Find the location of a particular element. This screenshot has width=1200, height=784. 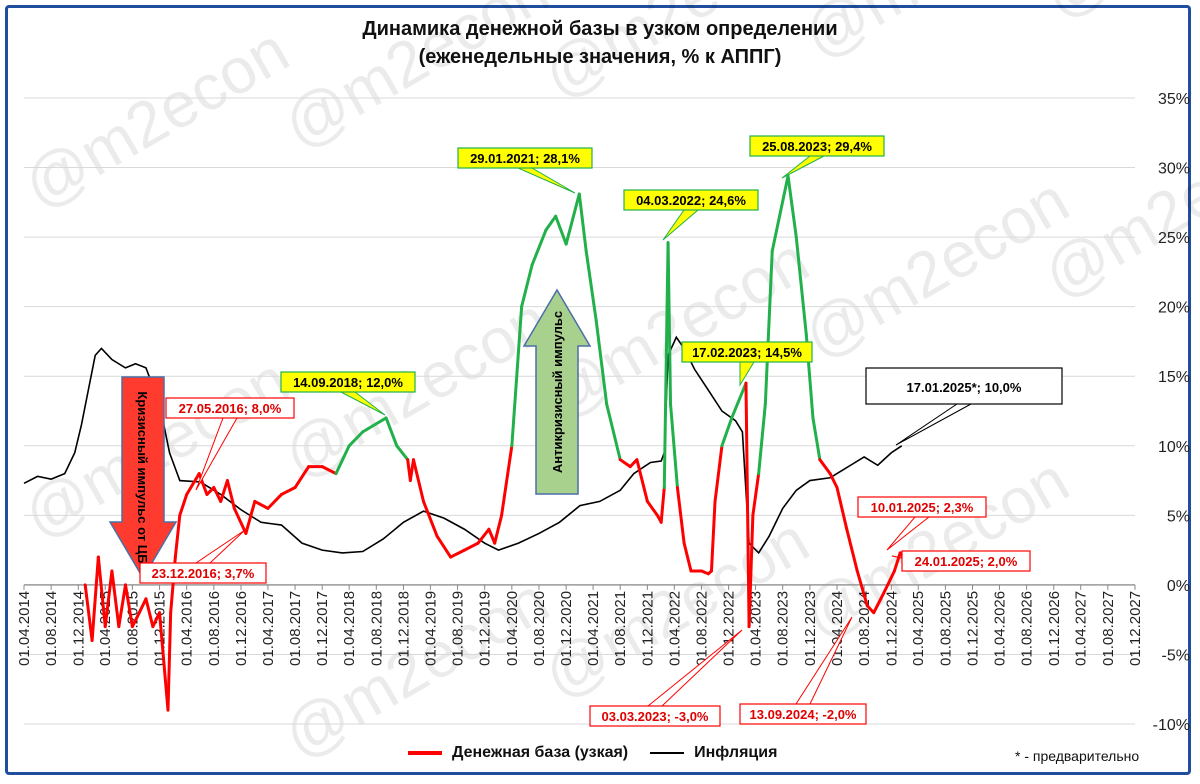

x-tick-label: 01.04.2021 is located at coordinates (593, 628).